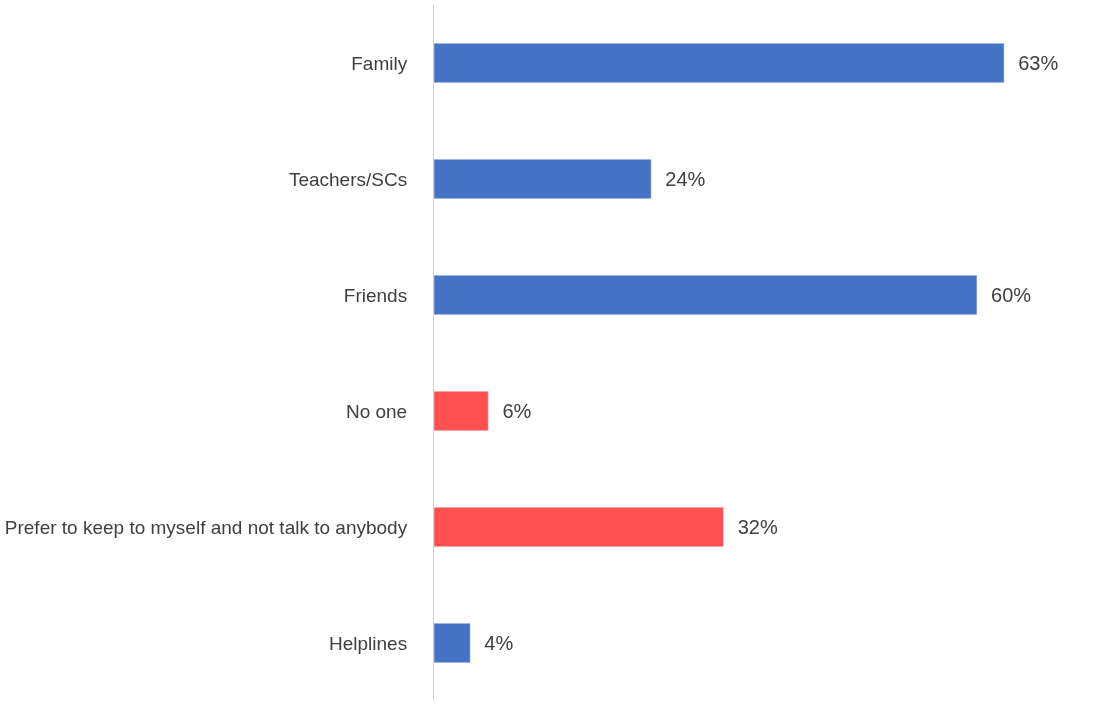 This screenshot has height=706, width=1111. What do you see at coordinates (379, 63) in the screenshot?
I see `y-tick-label: Family` at bounding box center [379, 63].